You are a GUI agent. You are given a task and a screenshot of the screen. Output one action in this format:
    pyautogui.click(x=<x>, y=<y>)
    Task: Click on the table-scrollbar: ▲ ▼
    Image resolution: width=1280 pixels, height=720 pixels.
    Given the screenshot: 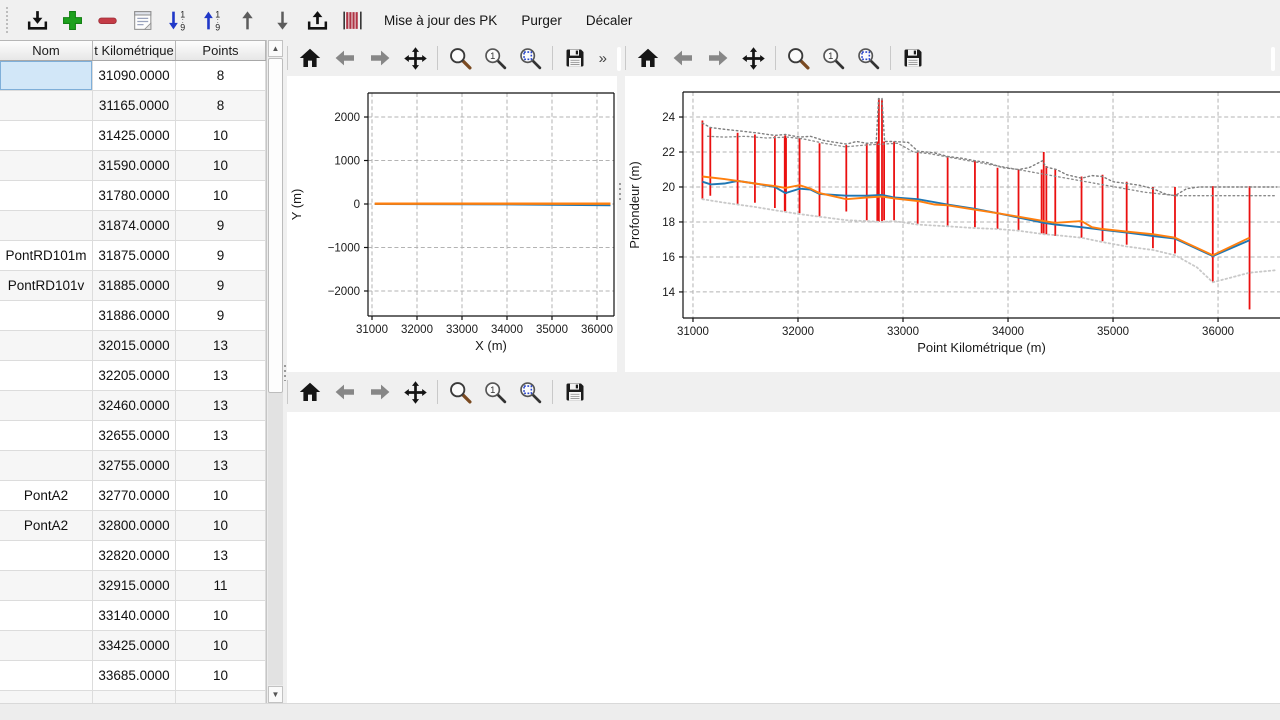 What is the action you would take?
    pyautogui.click(x=274, y=371)
    